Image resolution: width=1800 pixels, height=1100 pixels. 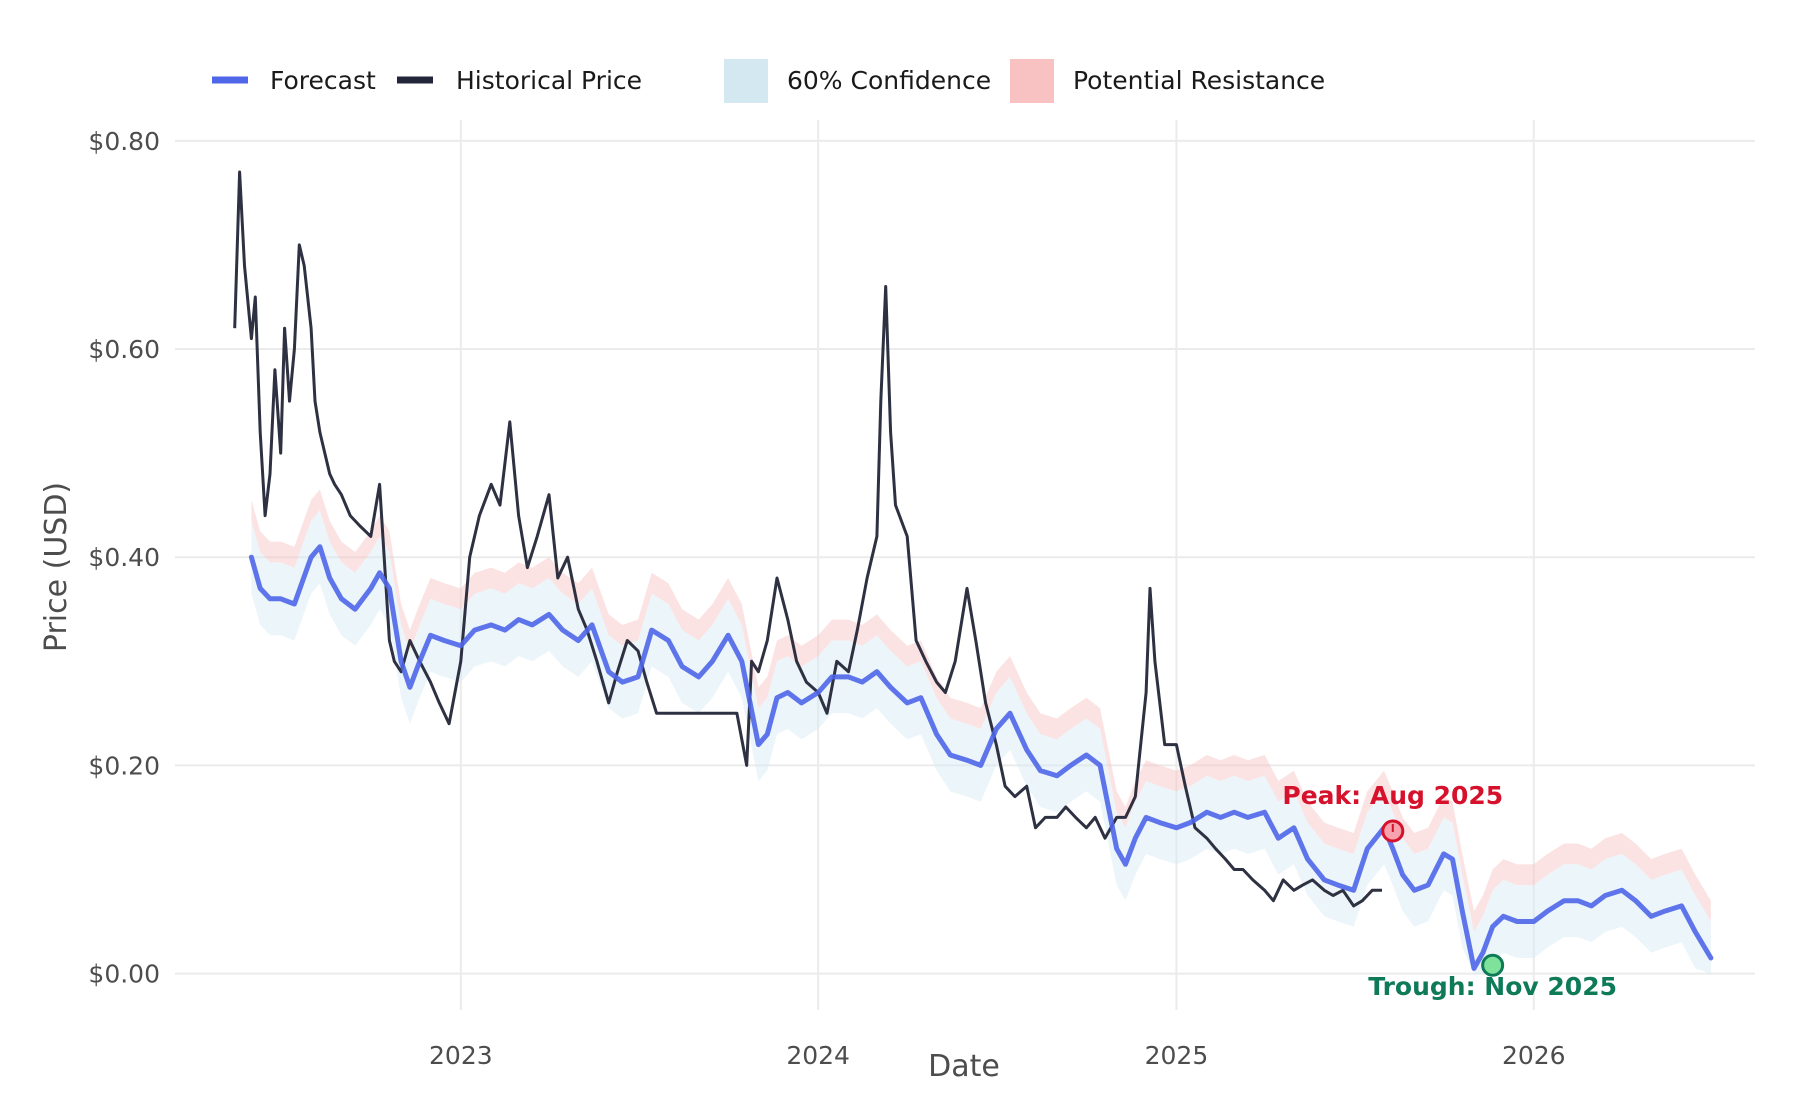 I want to click on x-tick-label-3: 2026, so click(x=1534, y=1055).